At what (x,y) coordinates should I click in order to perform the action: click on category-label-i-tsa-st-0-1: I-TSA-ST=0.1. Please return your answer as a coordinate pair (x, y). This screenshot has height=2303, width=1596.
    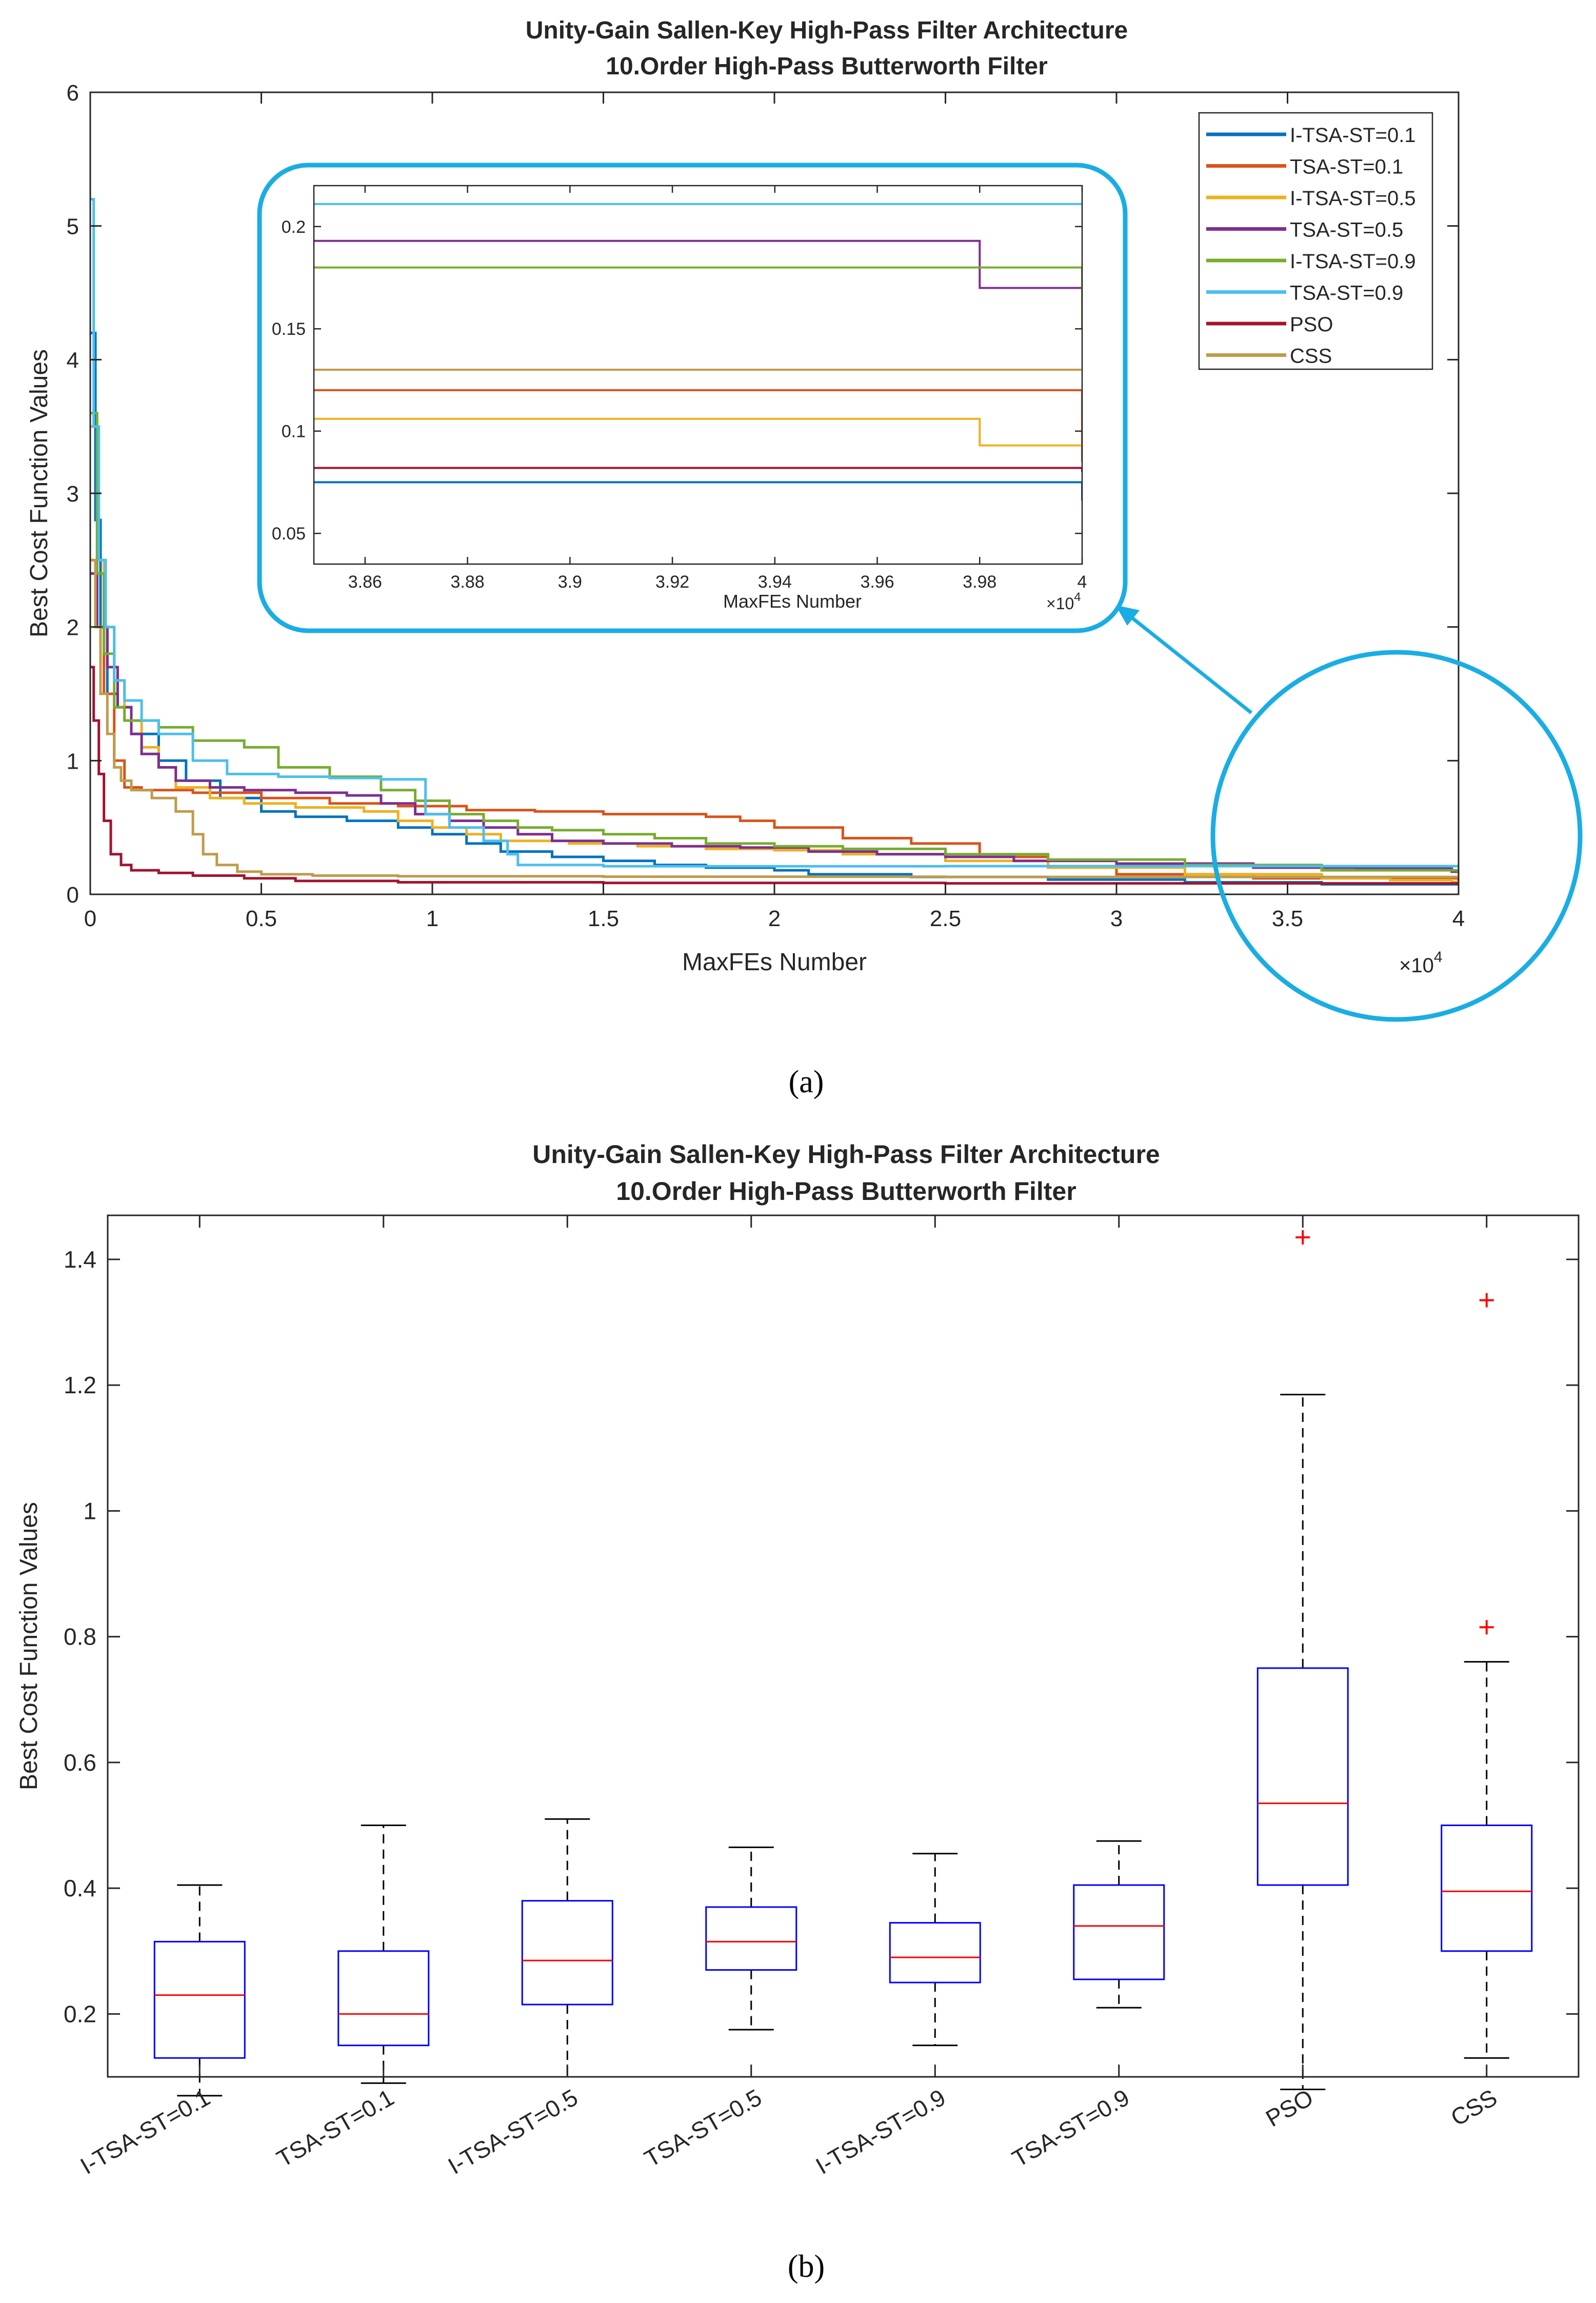
    Looking at the image, I should click on (145, 2131).